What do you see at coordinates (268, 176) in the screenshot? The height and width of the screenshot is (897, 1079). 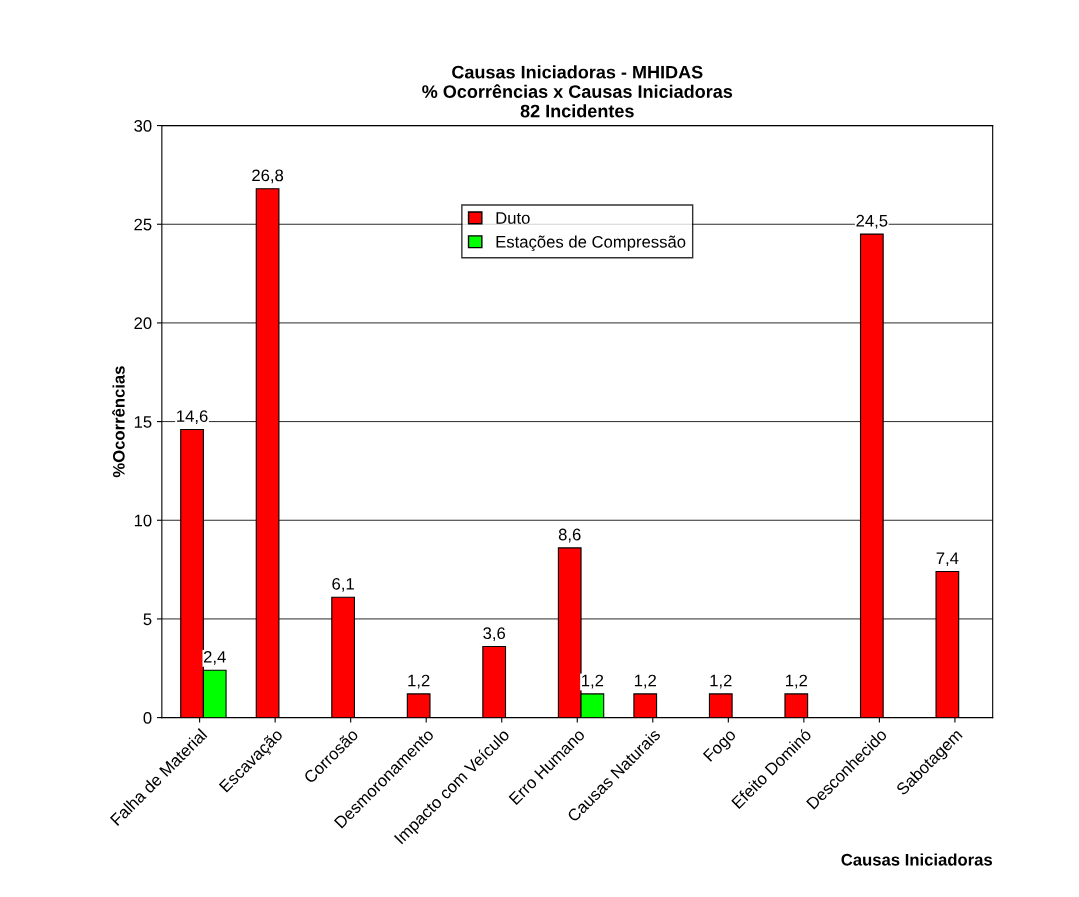 I see `data-label: 26,8` at bounding box center [268, 176].